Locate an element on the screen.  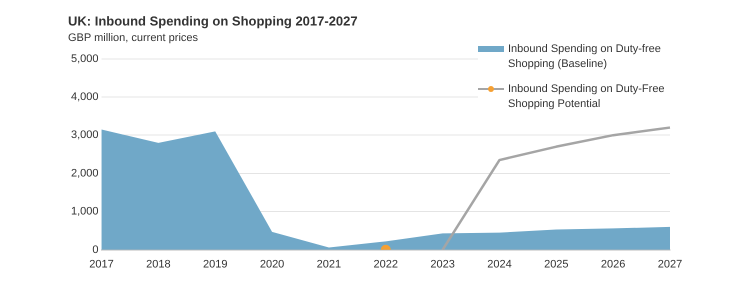
y-tick-label: 5,000 is located at coordinates (84, 58).